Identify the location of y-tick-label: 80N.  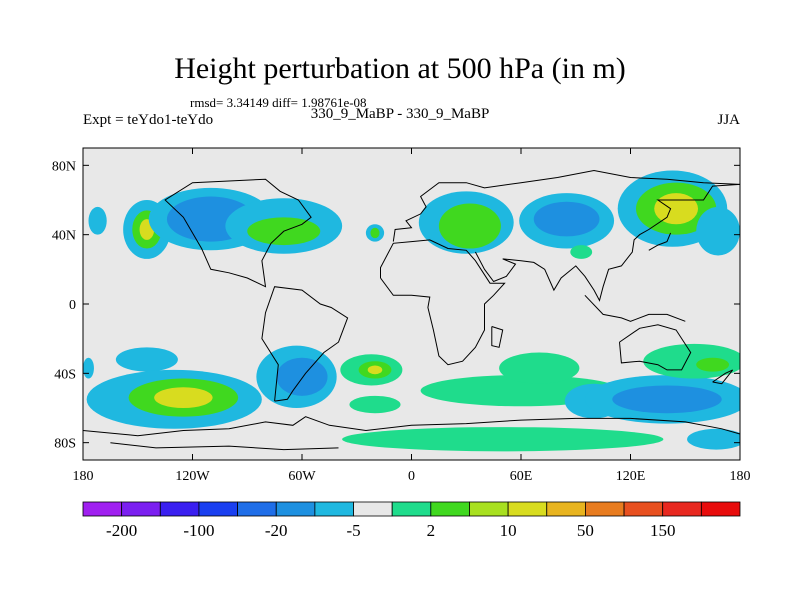
(64, 166).